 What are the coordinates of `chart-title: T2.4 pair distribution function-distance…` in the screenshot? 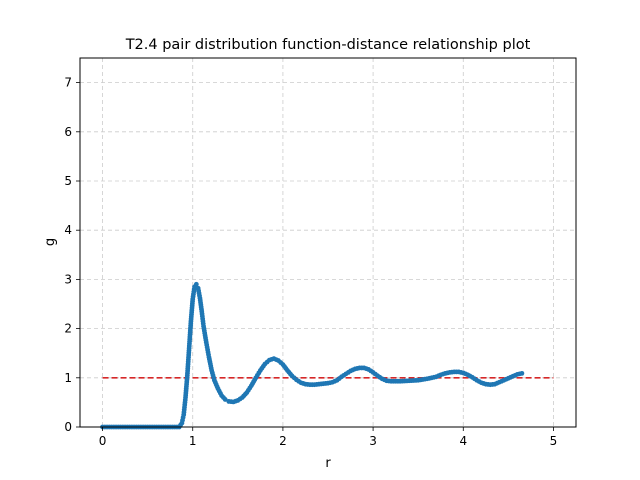 It's located at (328, 45).